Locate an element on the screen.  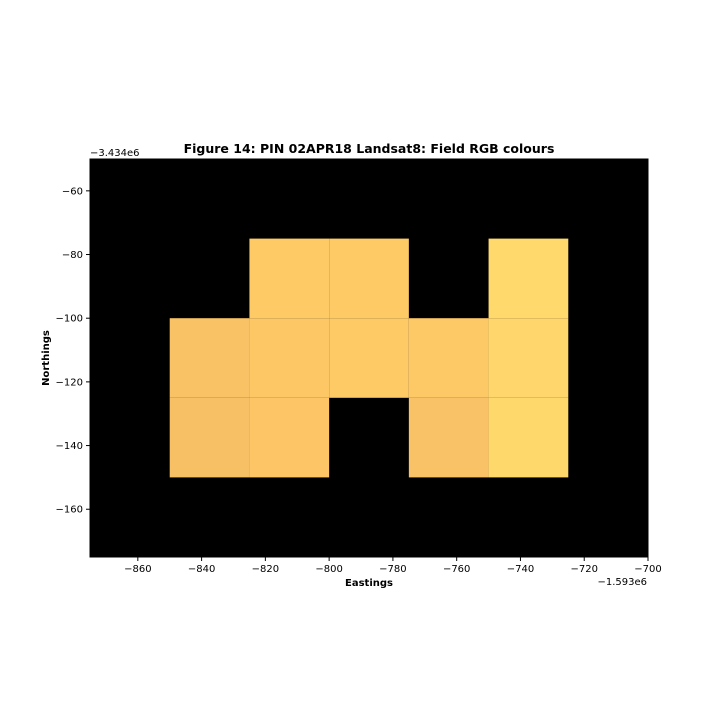
x-tick-label: −840 is located at coordinates (201, 569).